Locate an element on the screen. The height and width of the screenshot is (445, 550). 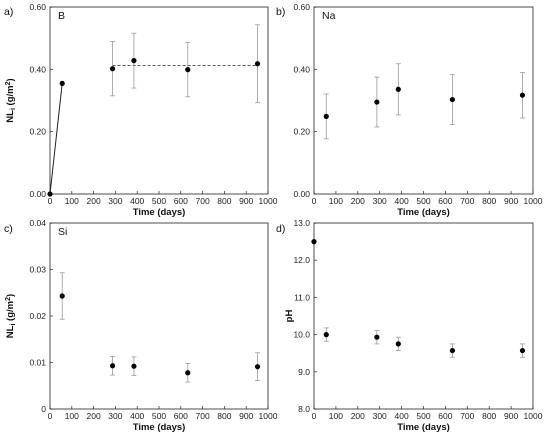
panel-label: d) is located at coordinates (280, 229).